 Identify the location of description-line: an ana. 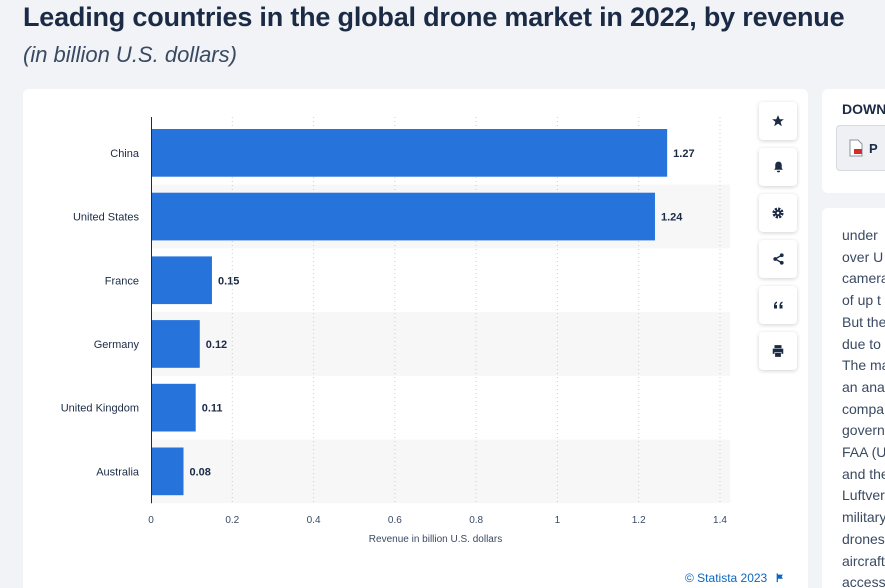
(863, 386).